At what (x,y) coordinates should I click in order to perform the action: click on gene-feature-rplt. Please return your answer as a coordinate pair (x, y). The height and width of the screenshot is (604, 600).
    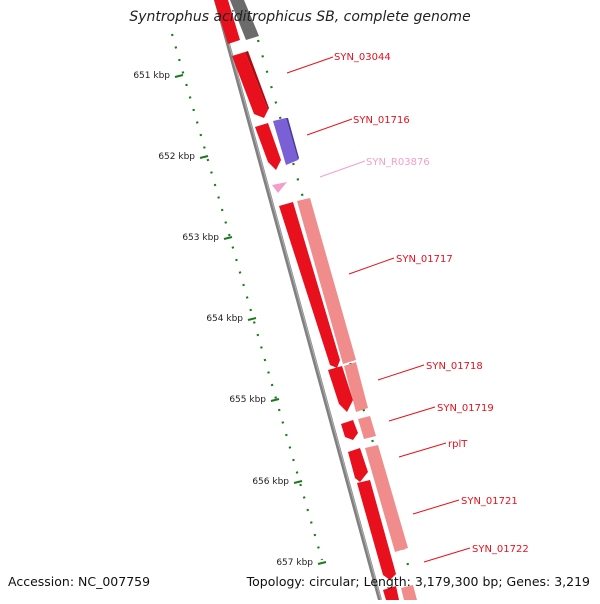
    Looking at the image, I should click on (358, 465).